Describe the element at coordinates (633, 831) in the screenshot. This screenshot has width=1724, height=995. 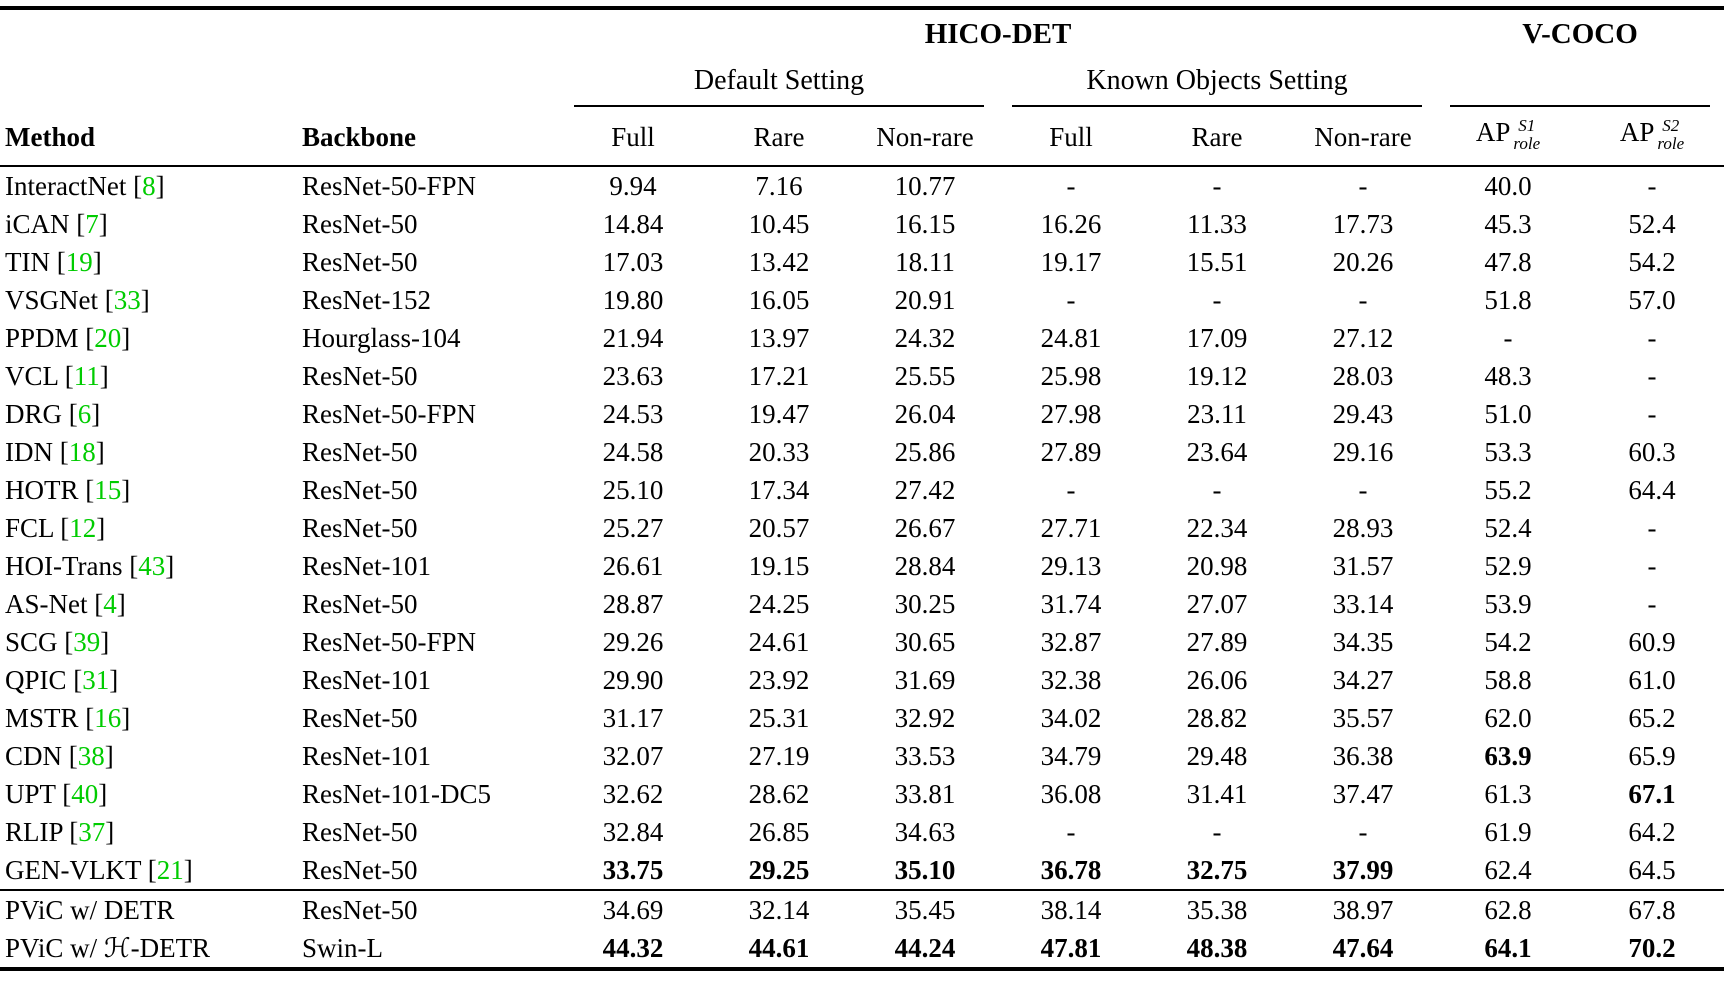
I see `value-cell: 32.84` at that location.